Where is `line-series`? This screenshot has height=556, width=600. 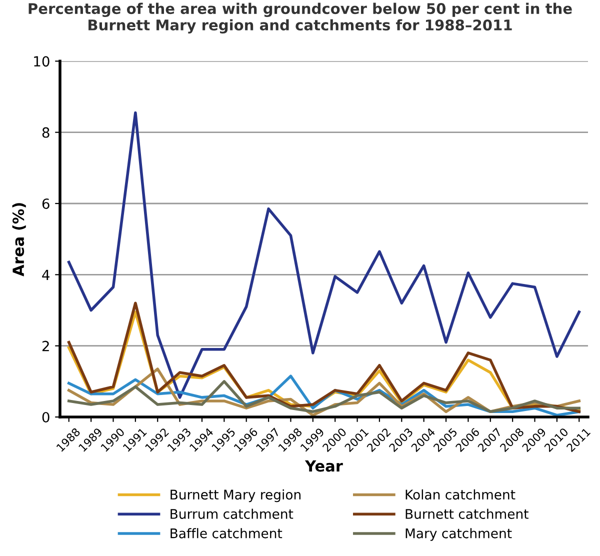
line-series is located at coordinates (324, 397).